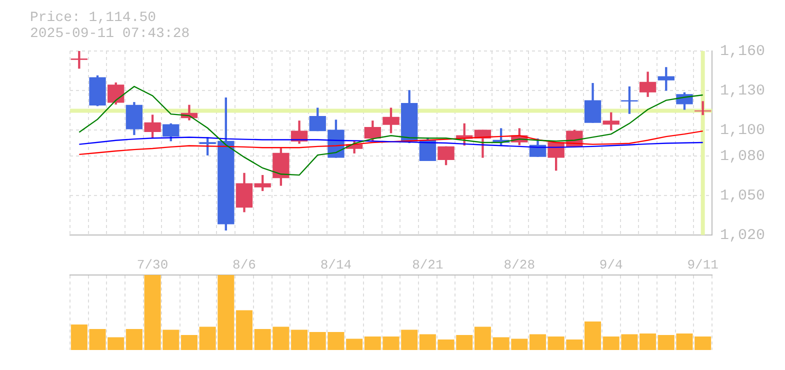  What do you see at coordinates (520, 265) in the screenshot?
I see `x-tick-label: 8/28` at bounding box center [520, 265].